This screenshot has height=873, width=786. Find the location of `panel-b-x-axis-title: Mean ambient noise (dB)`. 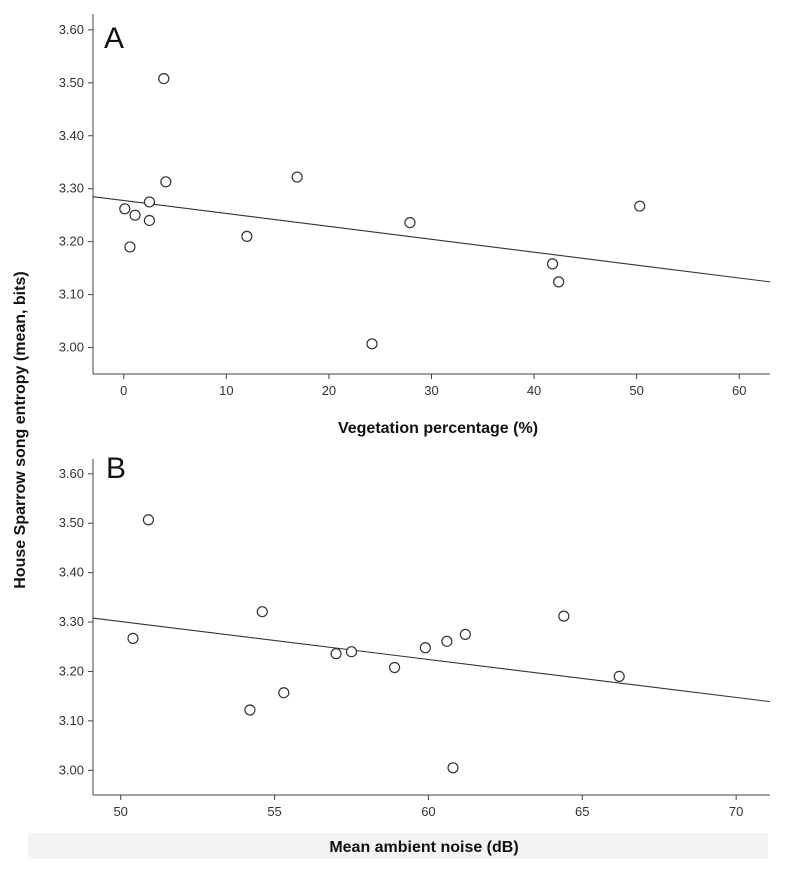

panel-b-x-axis-title: Mean ambient noise (dB) is located at coordinates (423, 847).